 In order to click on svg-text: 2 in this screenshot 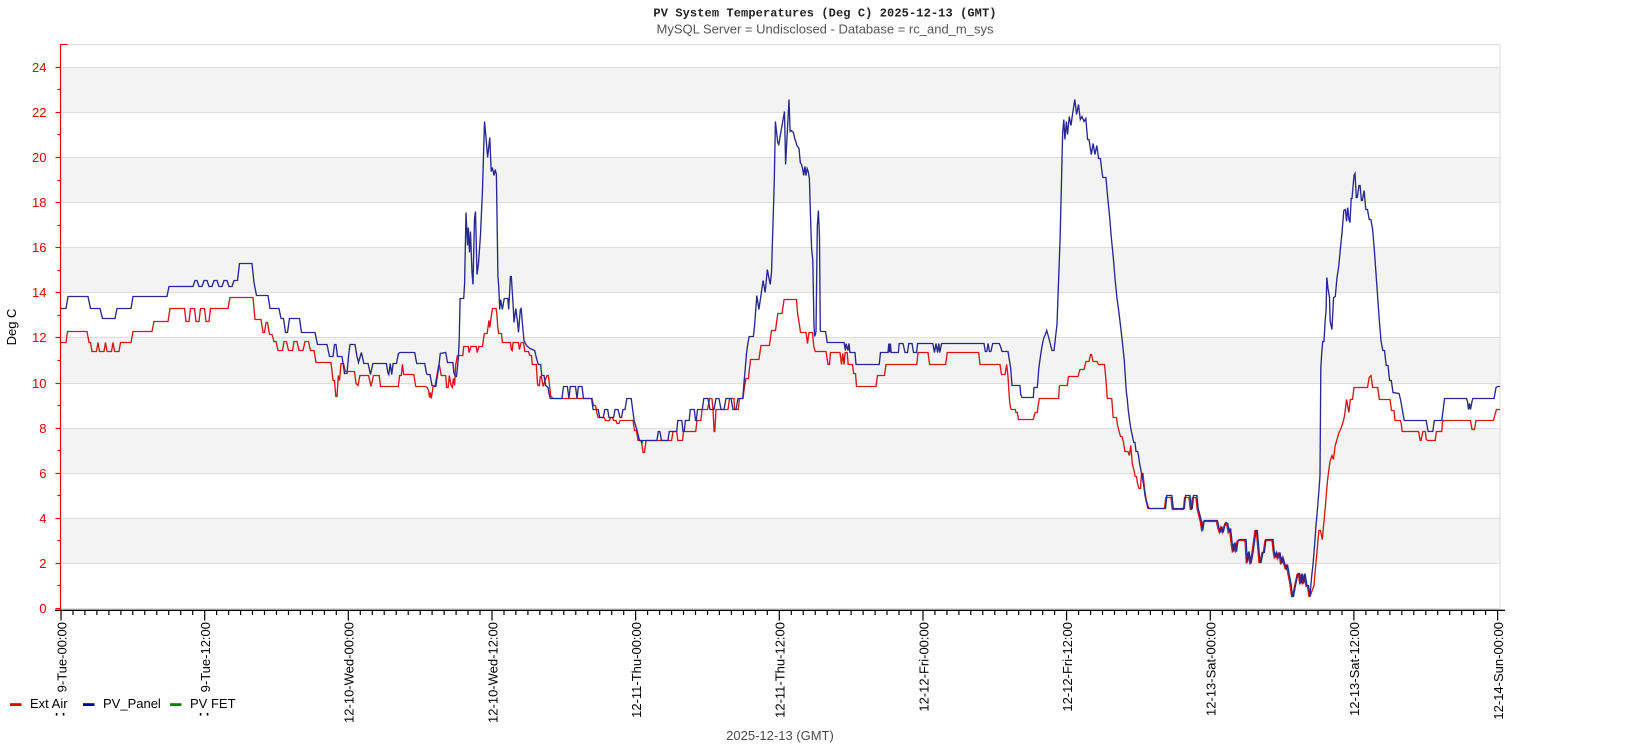, I will do `click(42, 563)`.